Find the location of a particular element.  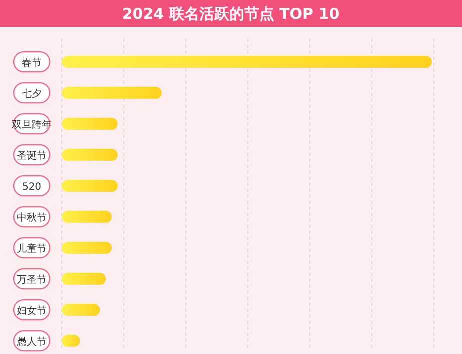

y-tick-label: 中秋节 is located at coordinates (32, 218).